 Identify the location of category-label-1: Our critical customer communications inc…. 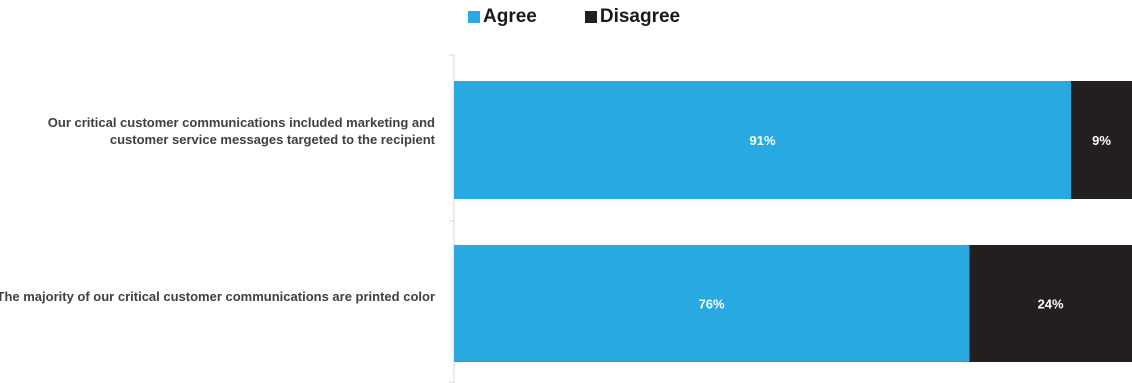
(241, 131).